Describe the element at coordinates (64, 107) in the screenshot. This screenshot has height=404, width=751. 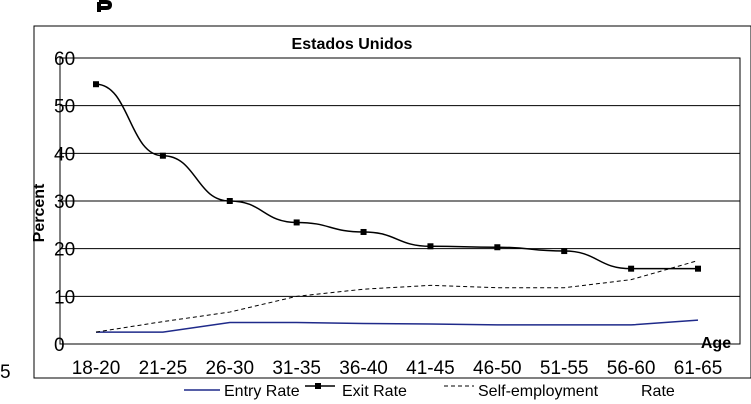
I see `y-tick-label: 50` at that location.